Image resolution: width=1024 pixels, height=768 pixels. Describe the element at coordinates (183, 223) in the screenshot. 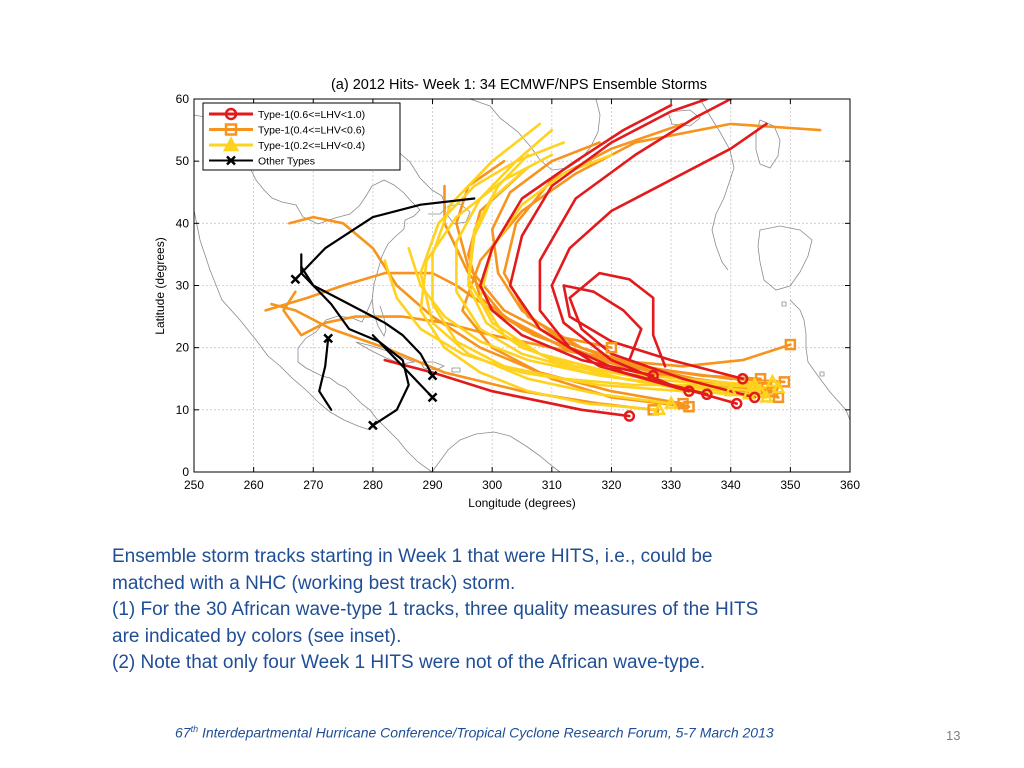

I see `y-tick-label: 40` at that location.